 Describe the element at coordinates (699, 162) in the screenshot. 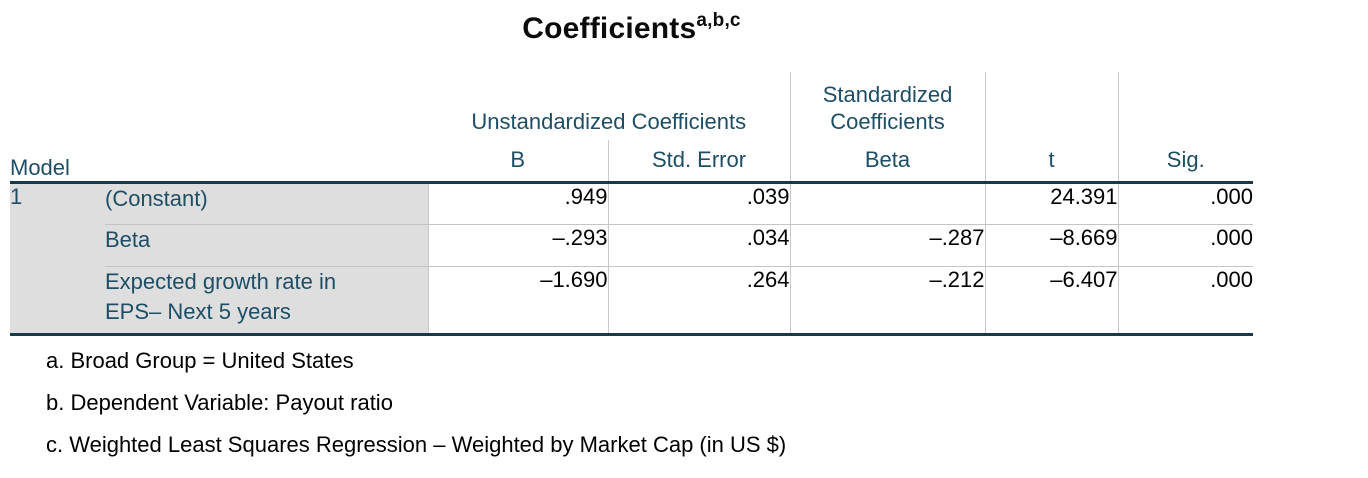

I see `header-col-std-error: Std. Error` at that location.